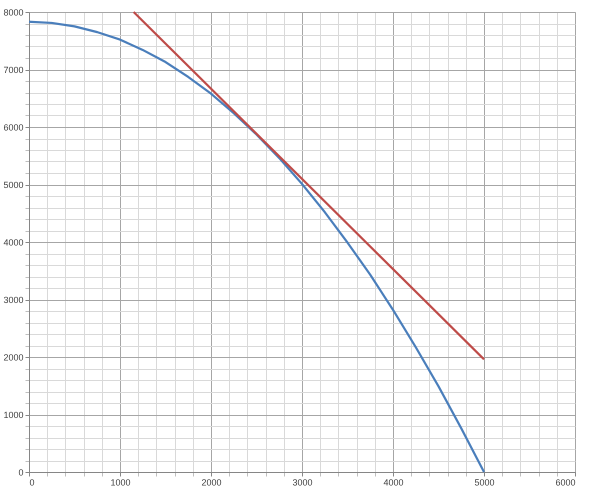  What do you see at coordinates (13, 70) in the screenshot?
I see `y-tick-label: 7000` at bounding box center [13, 70].